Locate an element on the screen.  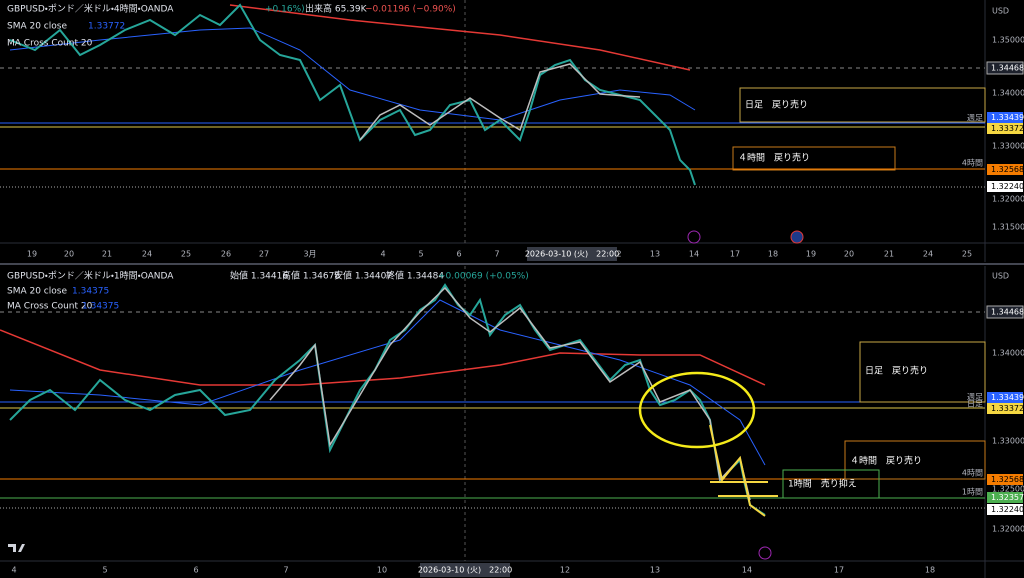
price-label: 1.35000 is located at coordinates (1008, 40).